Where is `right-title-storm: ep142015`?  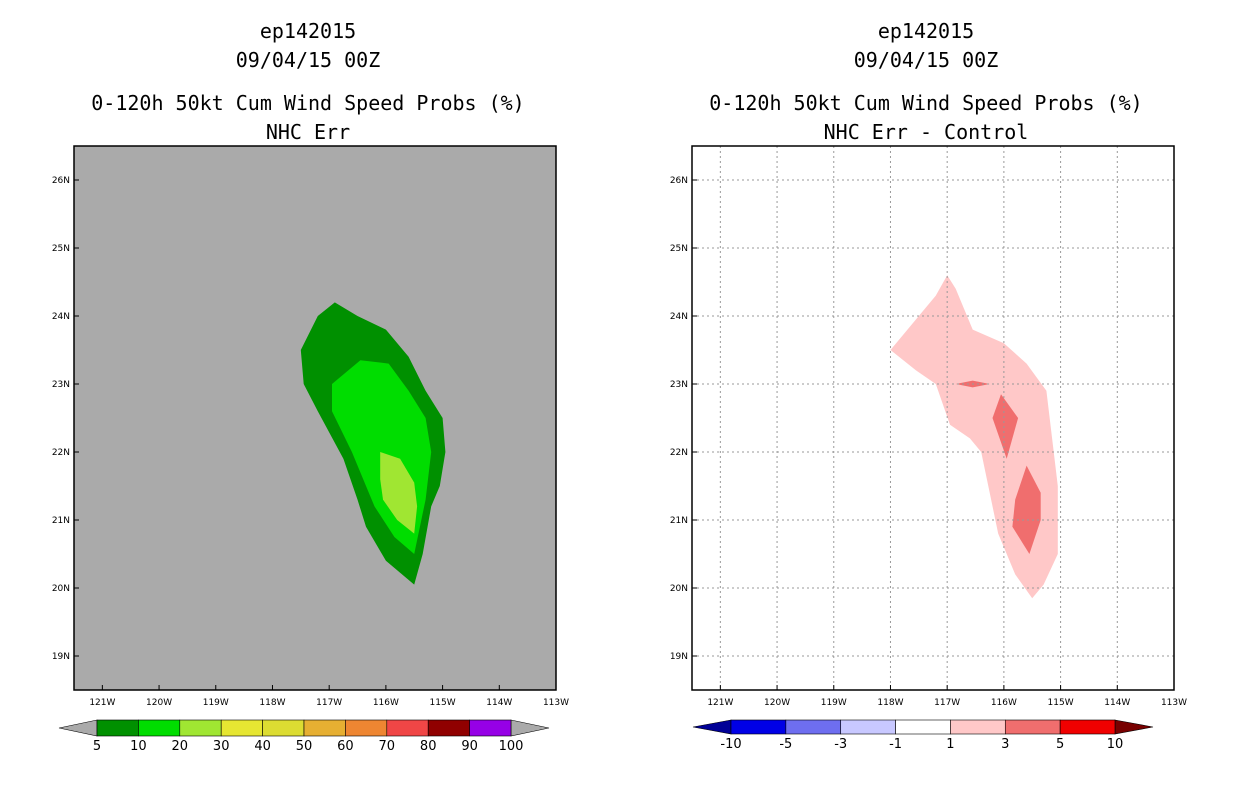
right-title-storm: ep142015 is located at coordinates (926, 31).